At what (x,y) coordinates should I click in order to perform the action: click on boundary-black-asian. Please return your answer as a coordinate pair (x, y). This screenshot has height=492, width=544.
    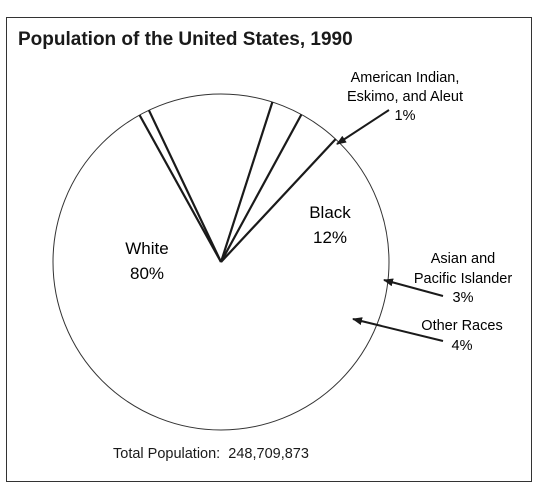
    Looking at the image, I should click on (246, 182).